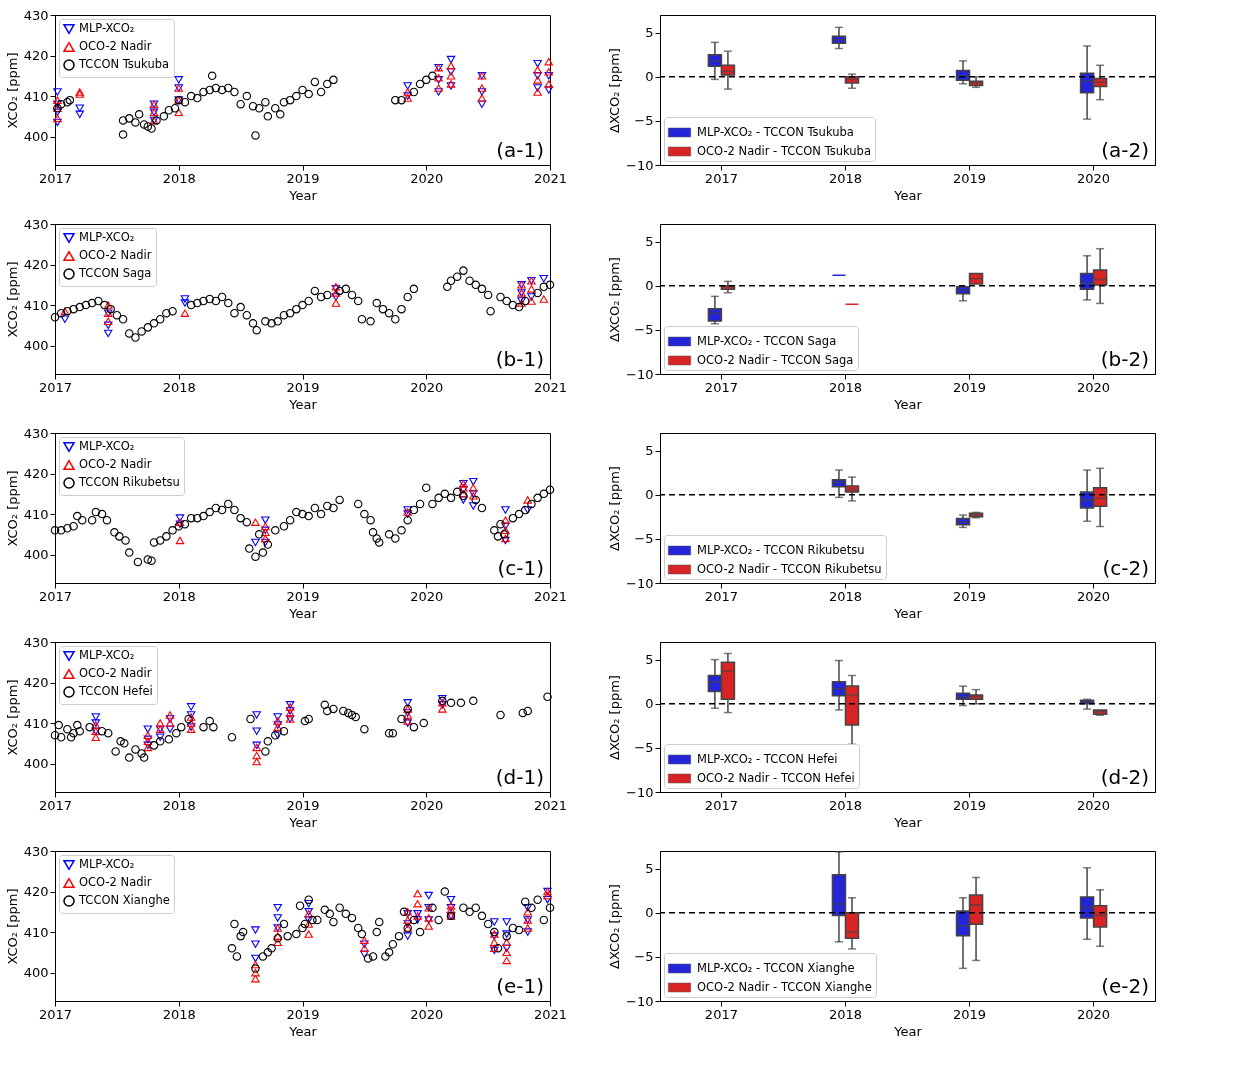 This screenshot has width=1236, height=1088. Describe the element at coordinates (115, 273) in the screenshot. I see `legend-label: TCCON Saga` at that location.